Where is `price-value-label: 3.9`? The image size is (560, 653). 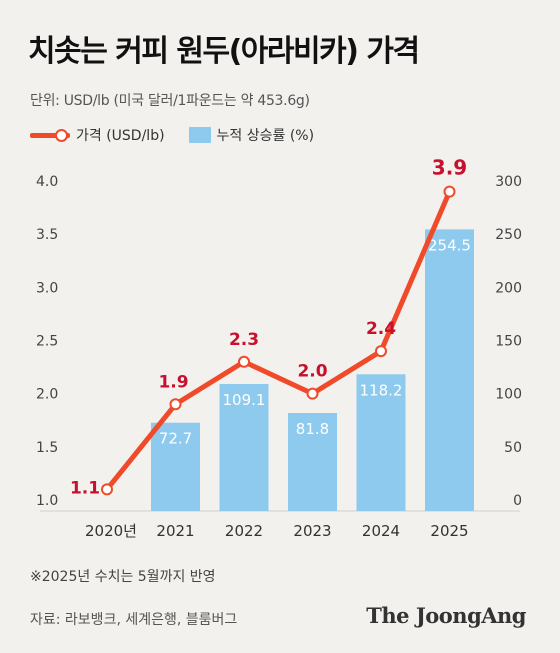
price-value-label: 3.9 is located at coordinates (449, 168).